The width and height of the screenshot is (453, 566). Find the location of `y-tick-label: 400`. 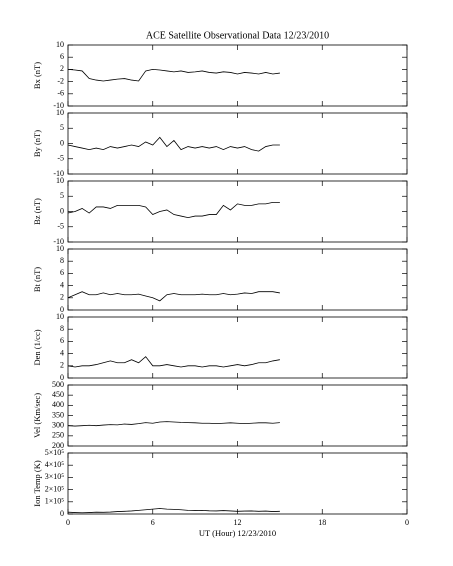

y-tick-label: 400 is located at coordinates (58, 404).